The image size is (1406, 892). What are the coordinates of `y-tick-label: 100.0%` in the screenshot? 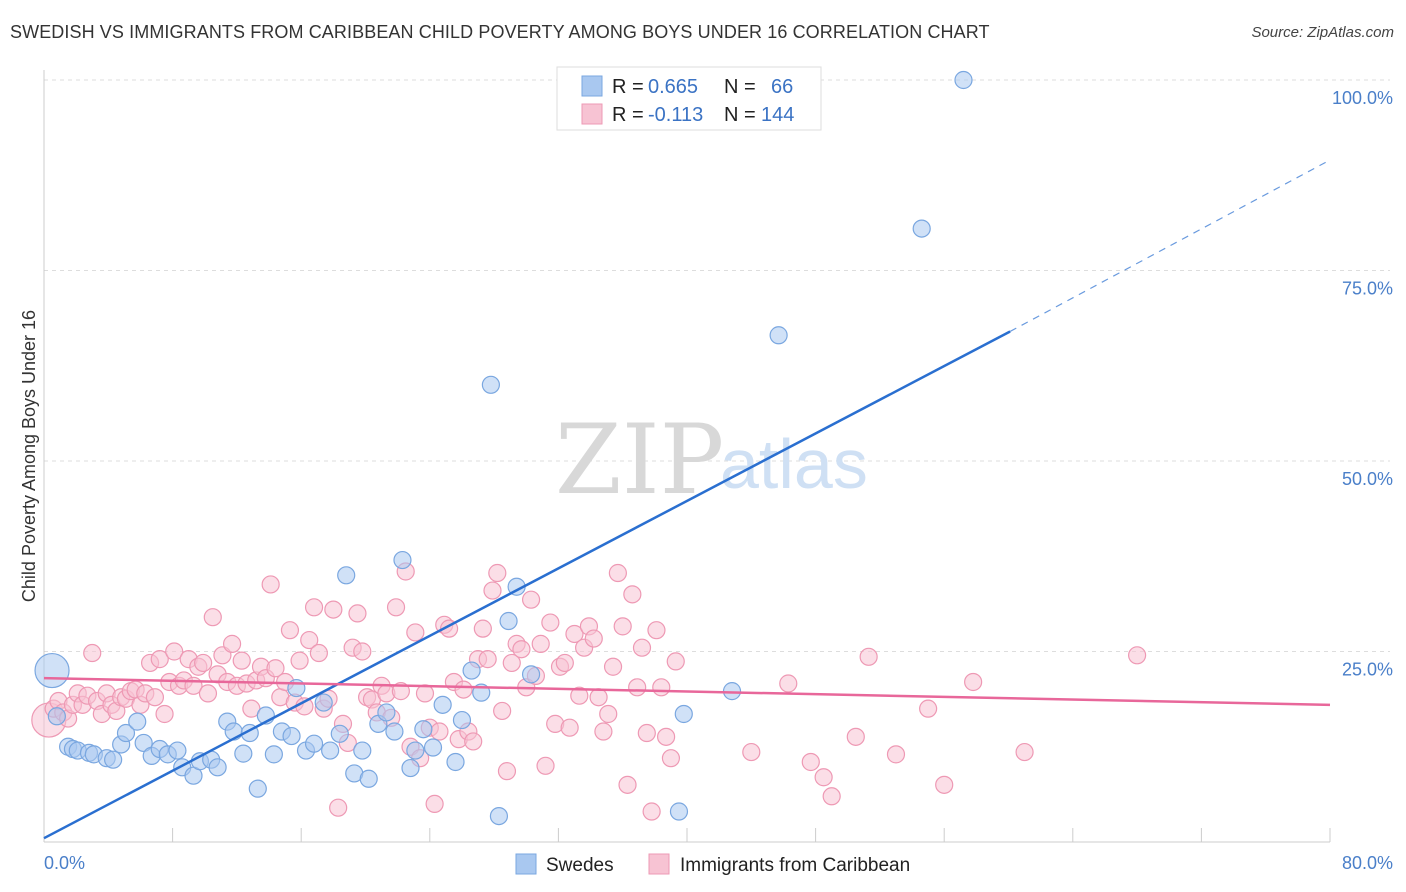 It's located at (1362, 98).